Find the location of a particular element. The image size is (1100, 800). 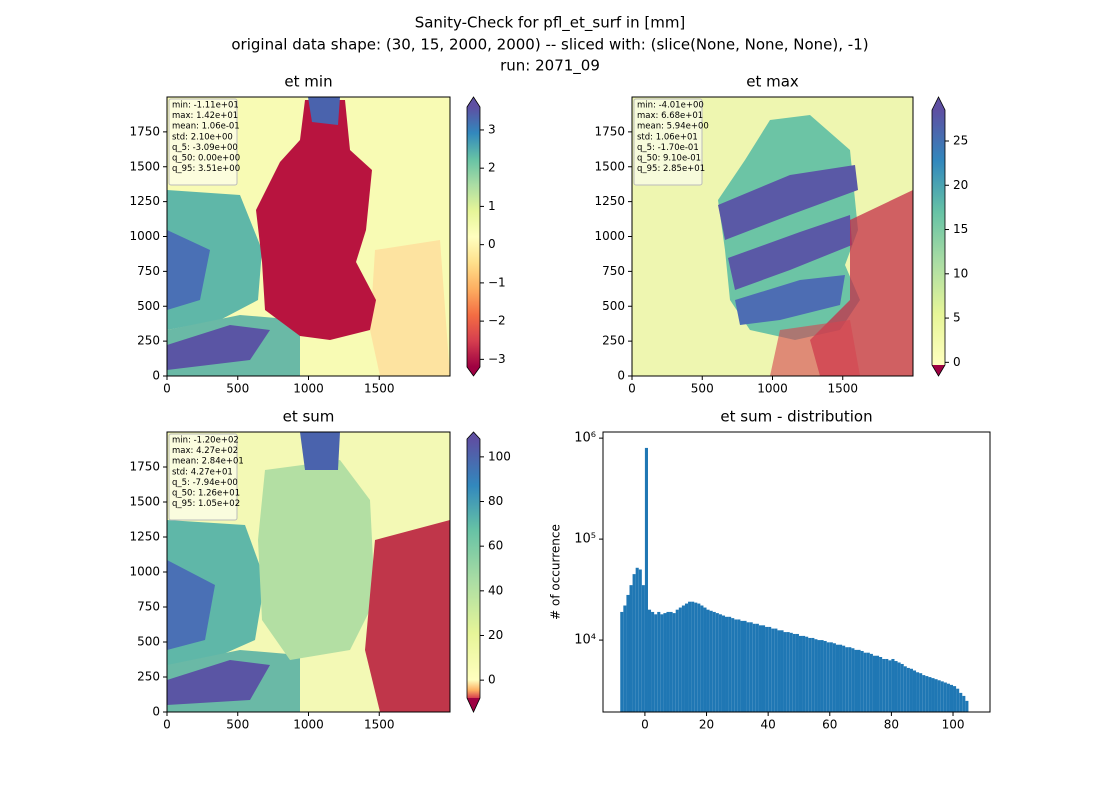

stats-line: q_5: -1.70e-01 is located at coordinates (668, 148).